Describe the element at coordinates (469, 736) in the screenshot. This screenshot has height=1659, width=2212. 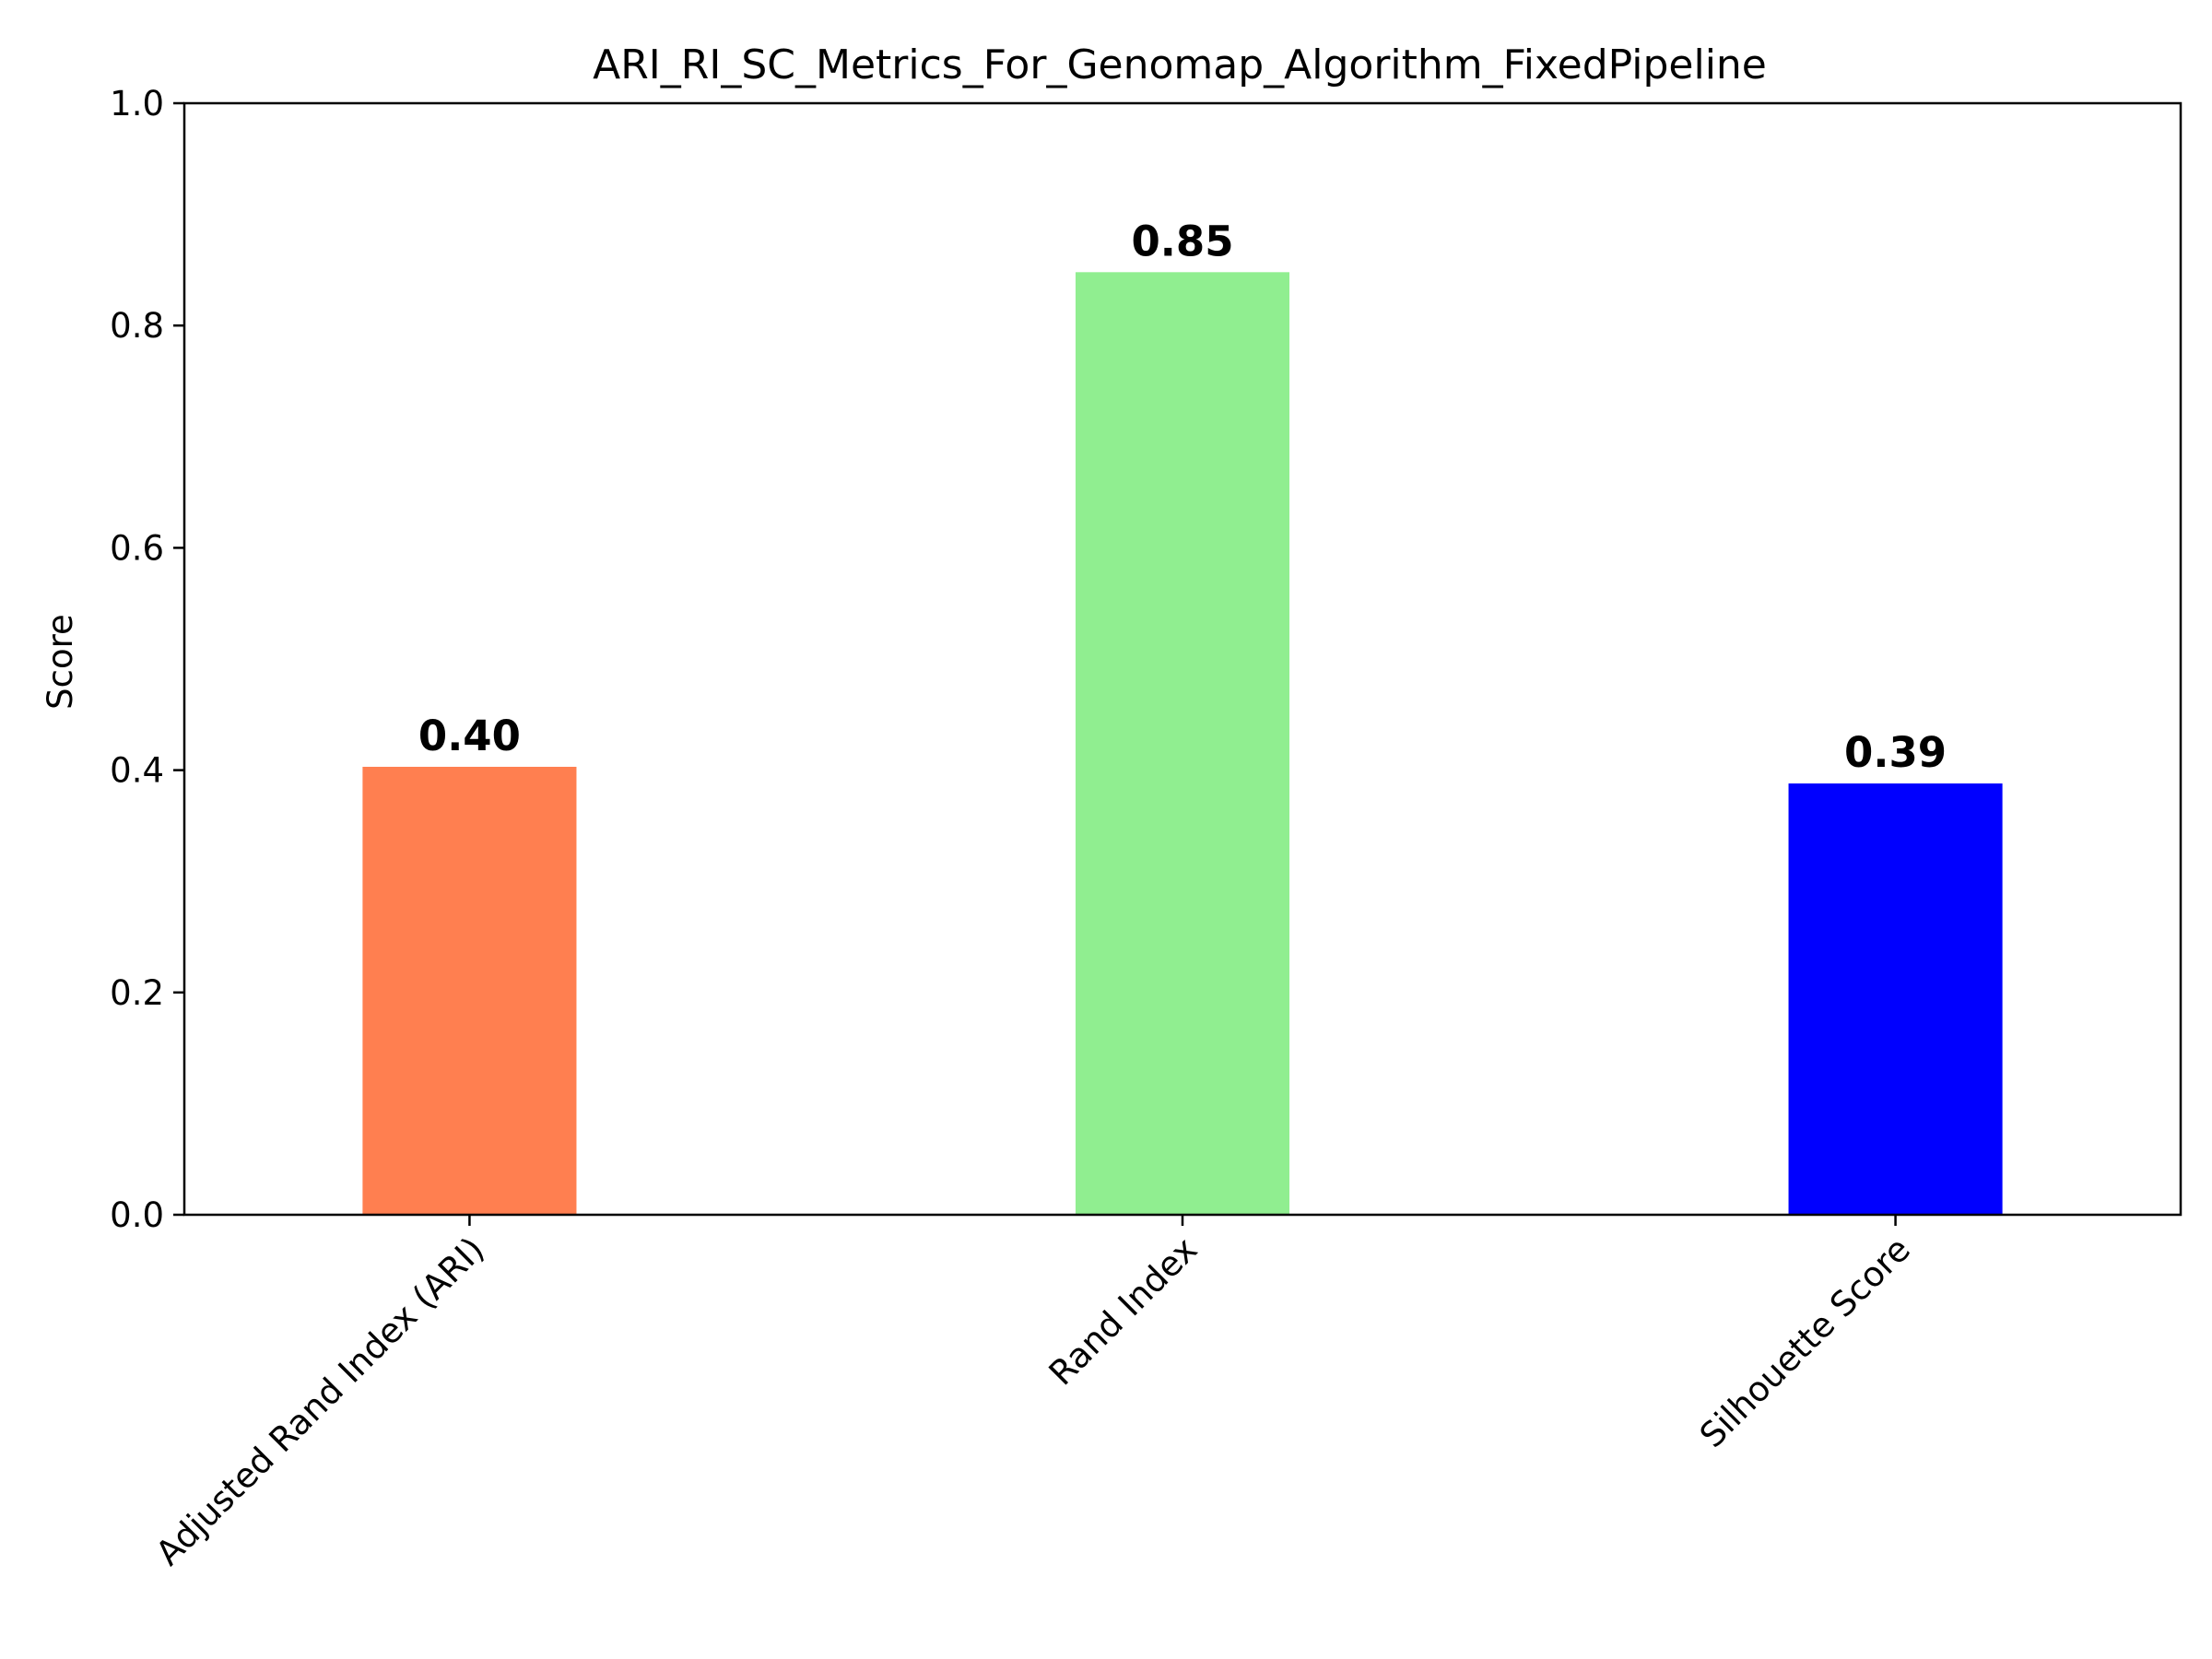
I see `value-label-0: 0.40` at that location.